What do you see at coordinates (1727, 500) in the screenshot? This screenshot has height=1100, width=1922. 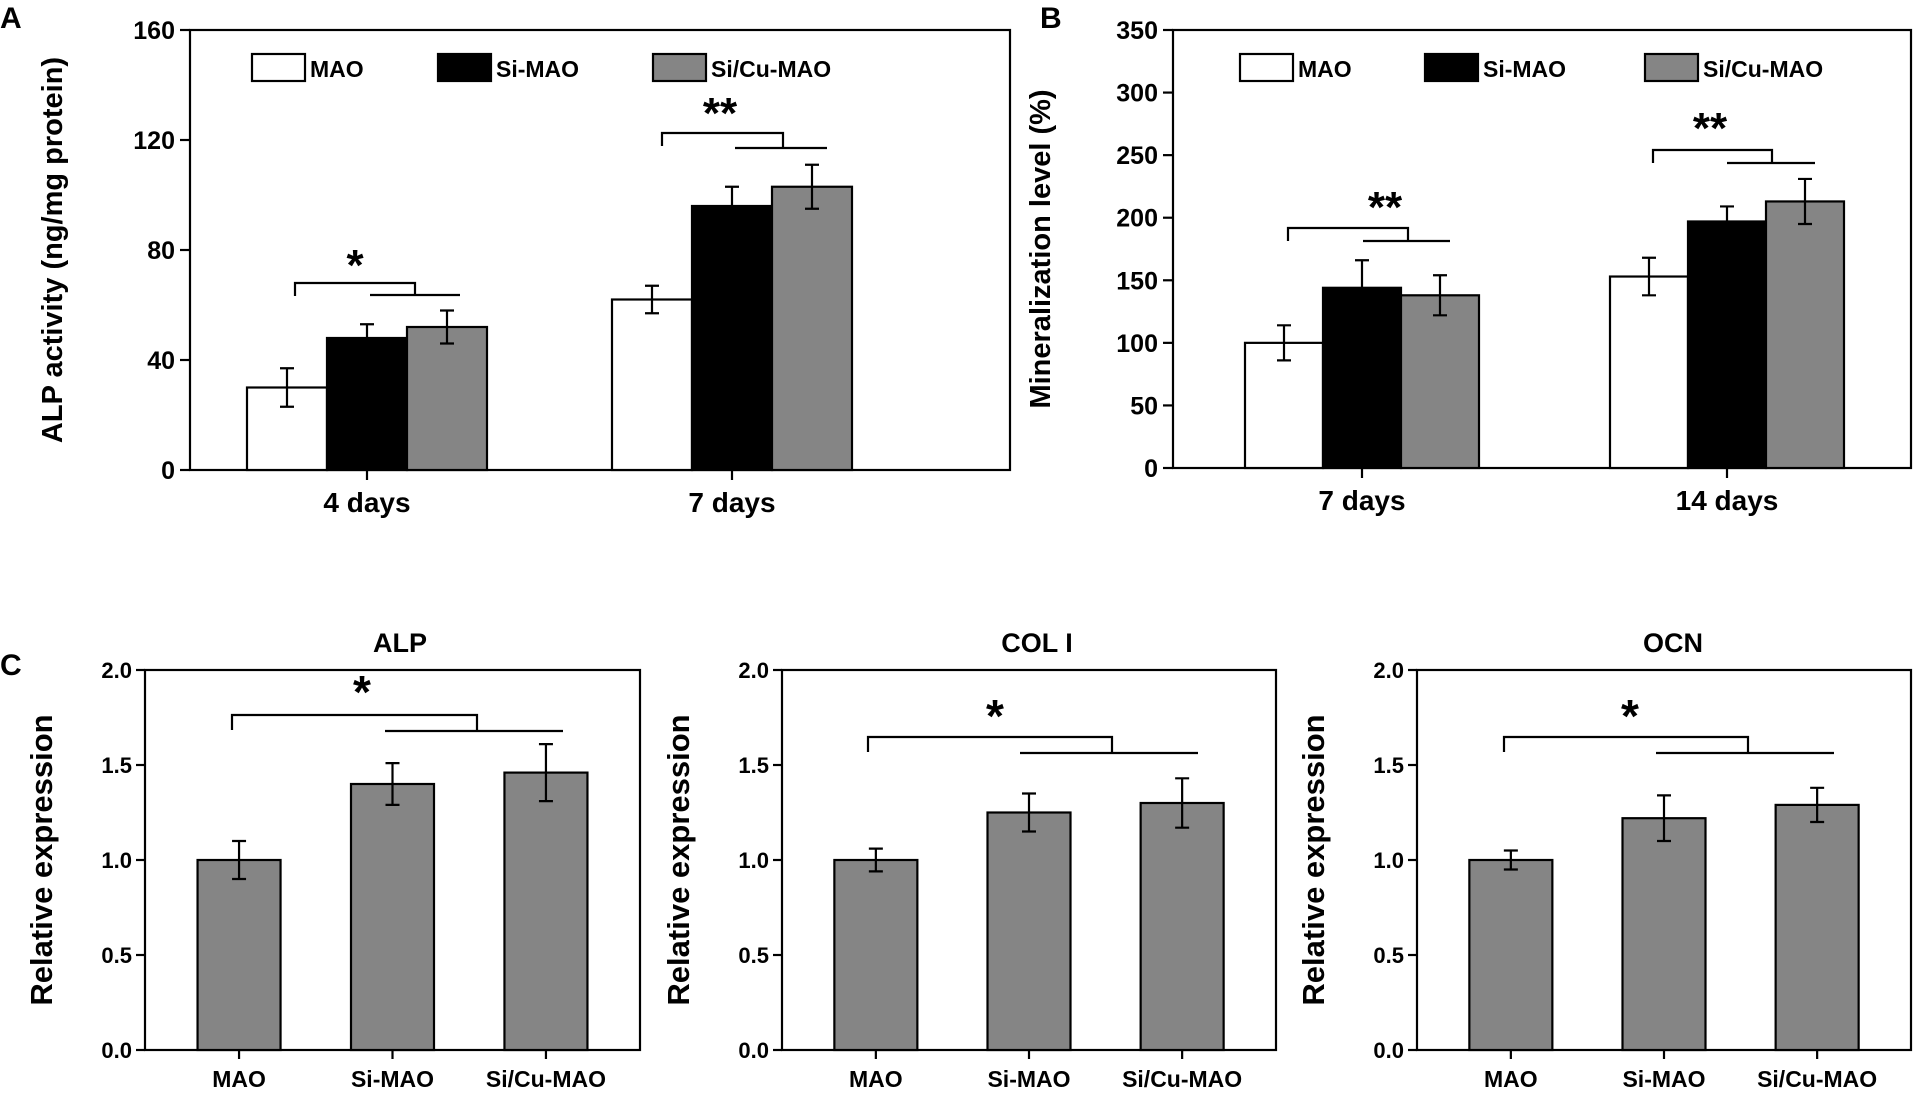 I see `x-category-label: 14 days` at bounding box center [1727, 500].